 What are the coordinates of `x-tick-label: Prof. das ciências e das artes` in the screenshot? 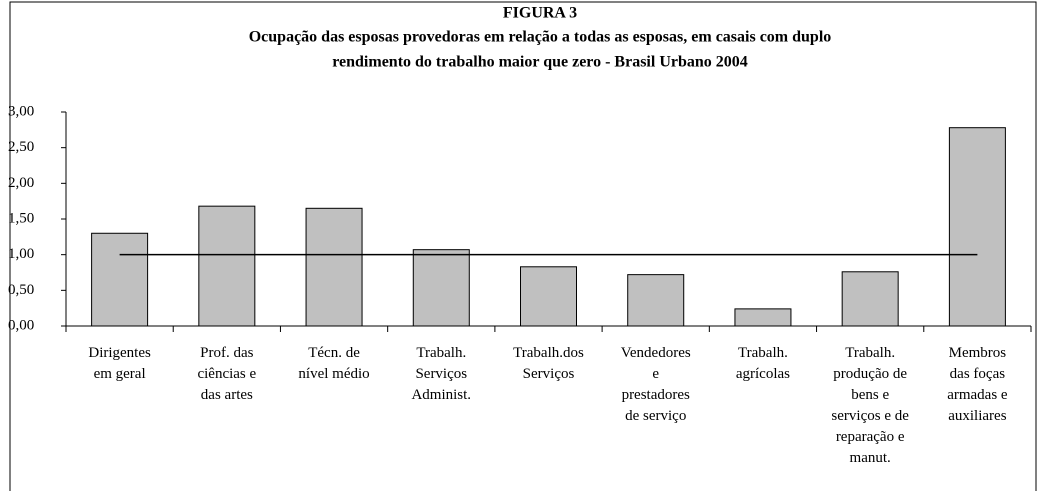 It's located at (226, 374).